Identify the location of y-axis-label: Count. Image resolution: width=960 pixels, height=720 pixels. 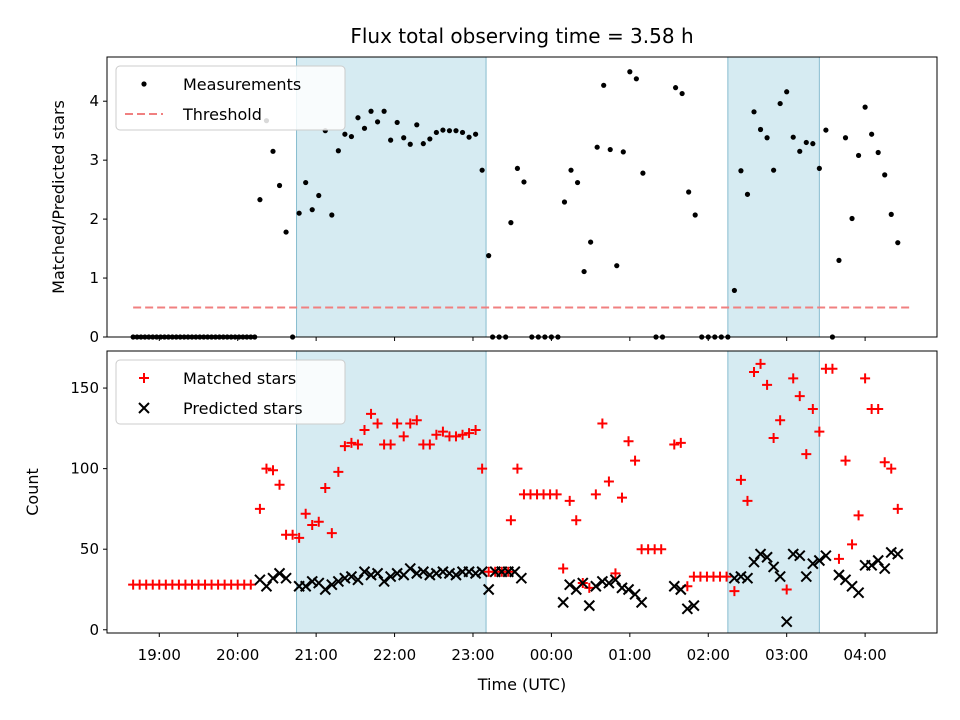
(32, 492).